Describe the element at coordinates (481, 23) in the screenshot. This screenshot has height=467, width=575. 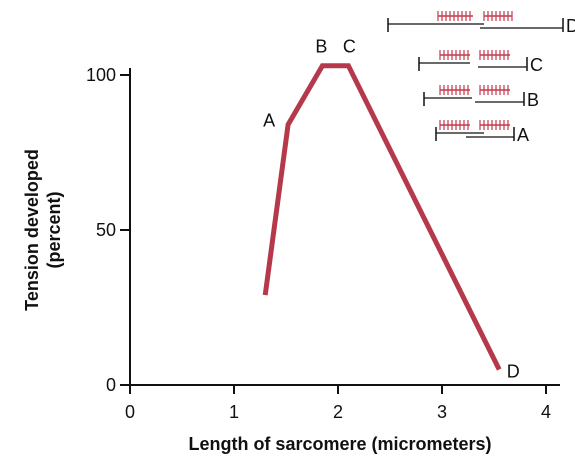
I see `sarcomere-diagram: D` at that location.